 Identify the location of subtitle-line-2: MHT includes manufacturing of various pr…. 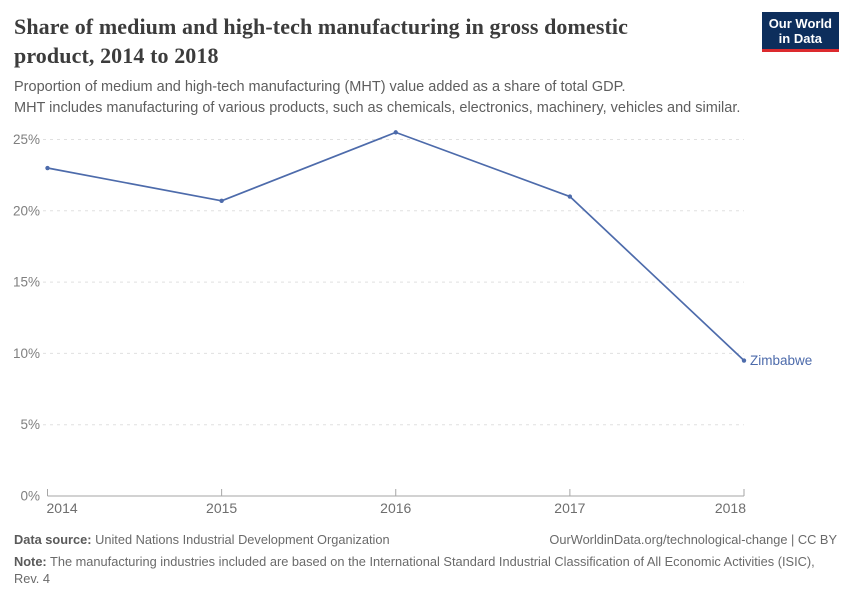
(377, 108).